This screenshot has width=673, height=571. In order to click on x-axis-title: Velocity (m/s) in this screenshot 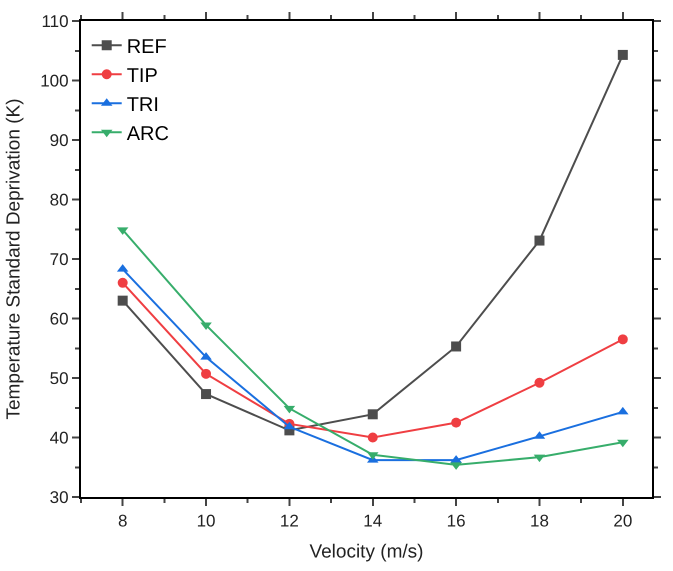, I will do `click(366, 552)`.